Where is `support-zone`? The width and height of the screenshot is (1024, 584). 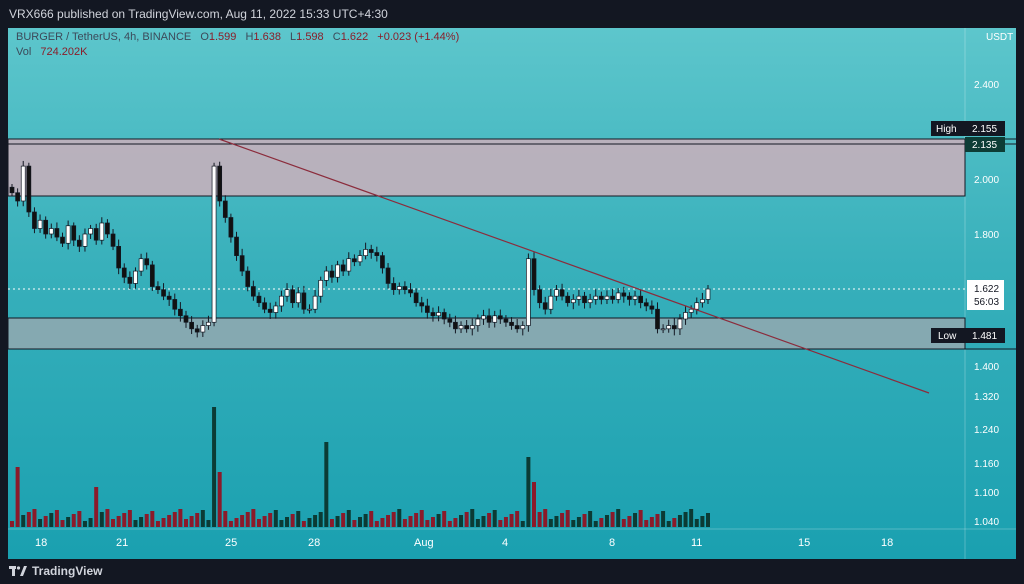
support-zone is located at coordinates (487, 333).